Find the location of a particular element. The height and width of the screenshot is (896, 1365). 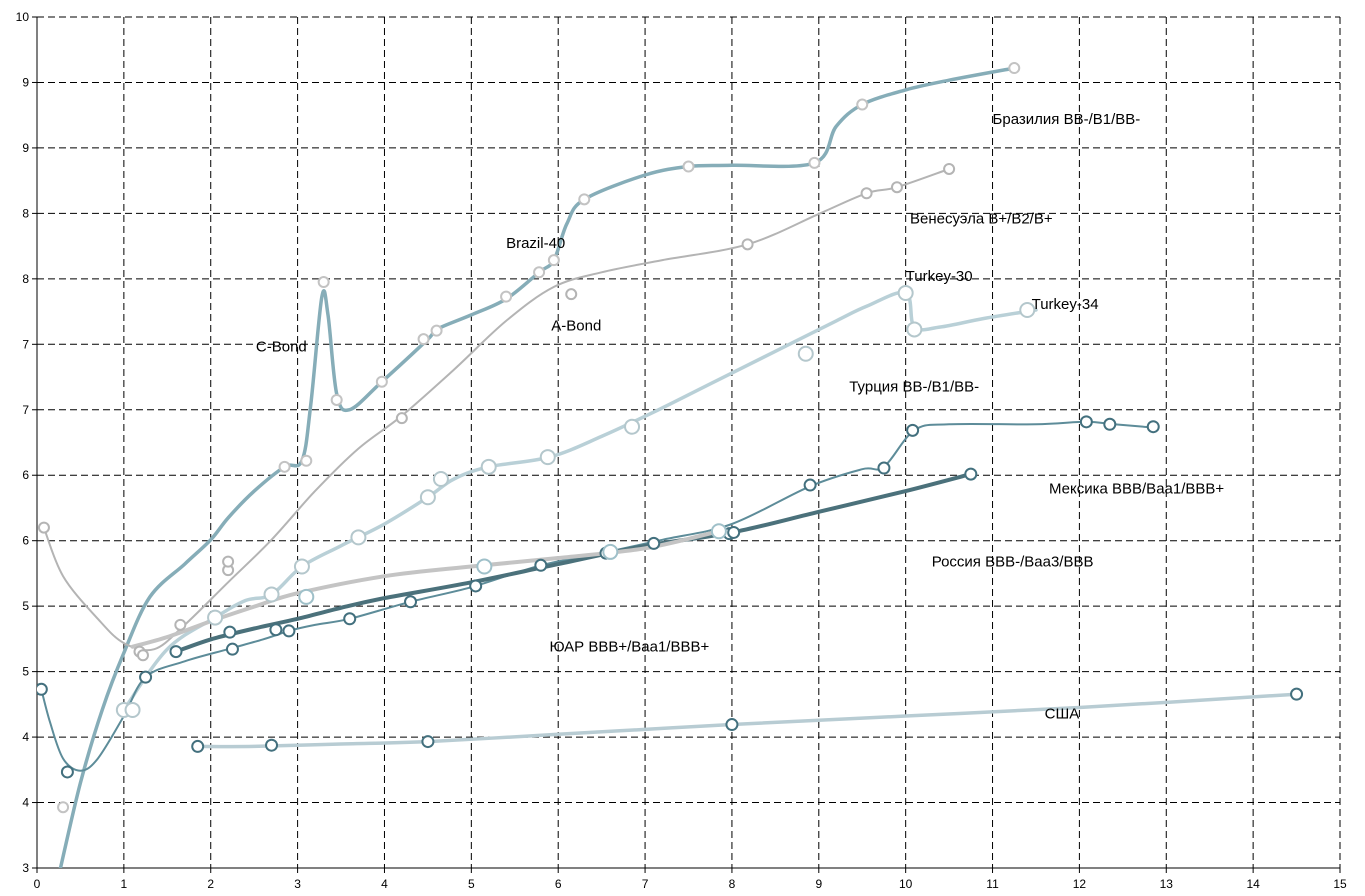

x-tick-label: 6 is located at coordinates (558, 884).